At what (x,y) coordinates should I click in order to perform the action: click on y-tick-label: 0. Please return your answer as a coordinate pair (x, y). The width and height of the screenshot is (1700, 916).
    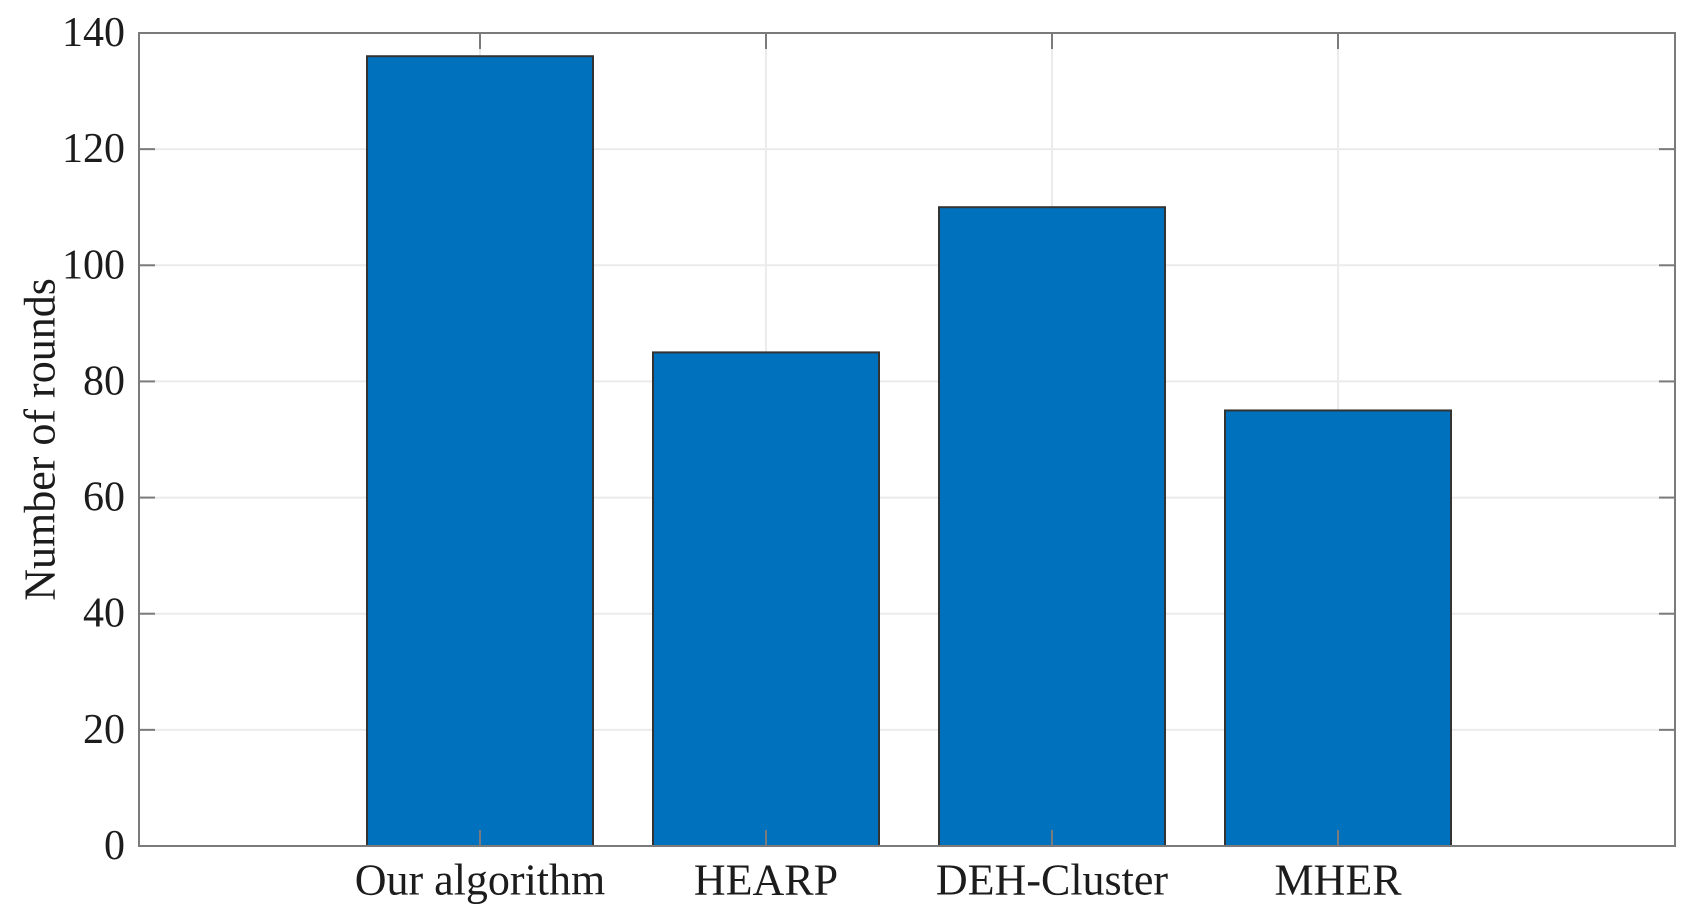
    Looking at the image, I should click on (114, 846).